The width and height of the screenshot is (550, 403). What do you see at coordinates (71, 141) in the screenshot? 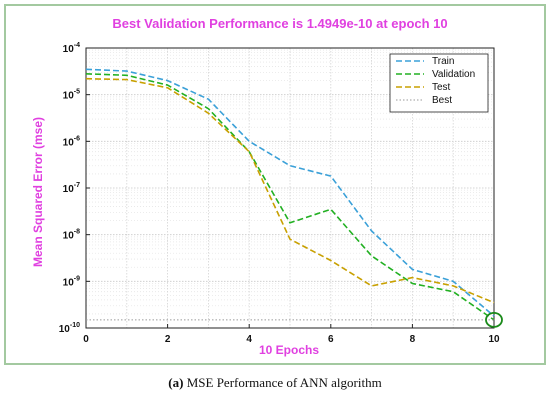
I see `y-tick-label: 10⁻⁶` at bounding box center [71, 141].